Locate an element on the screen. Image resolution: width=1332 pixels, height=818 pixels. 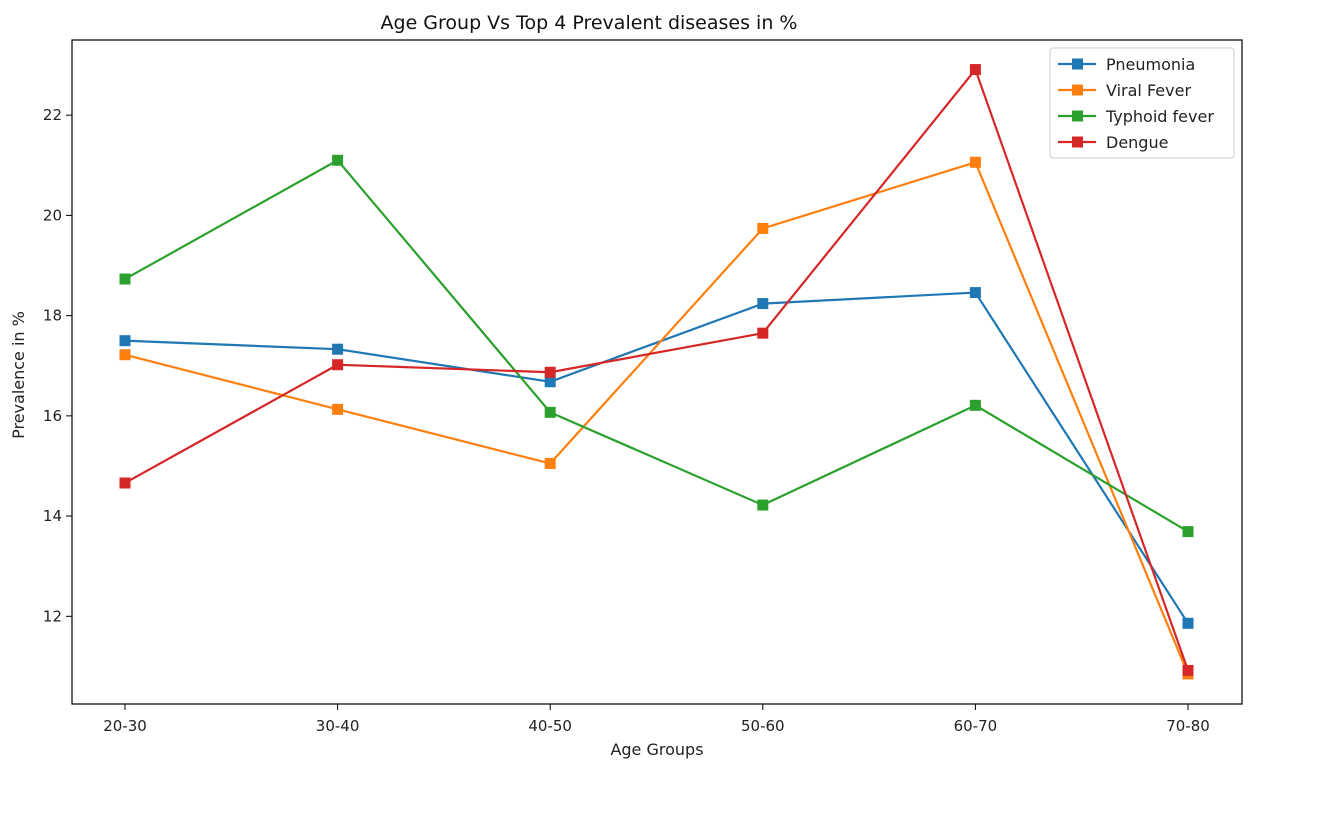
y-tick-label: 22 is located at coordinates (52, 115).